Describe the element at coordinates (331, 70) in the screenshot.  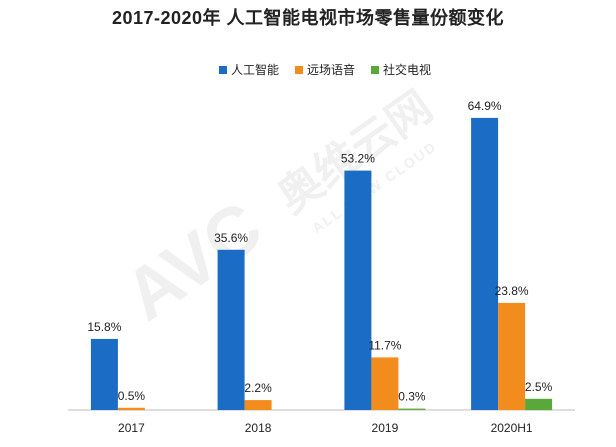
I see `legend-label-voice: 远场语音` at that location.